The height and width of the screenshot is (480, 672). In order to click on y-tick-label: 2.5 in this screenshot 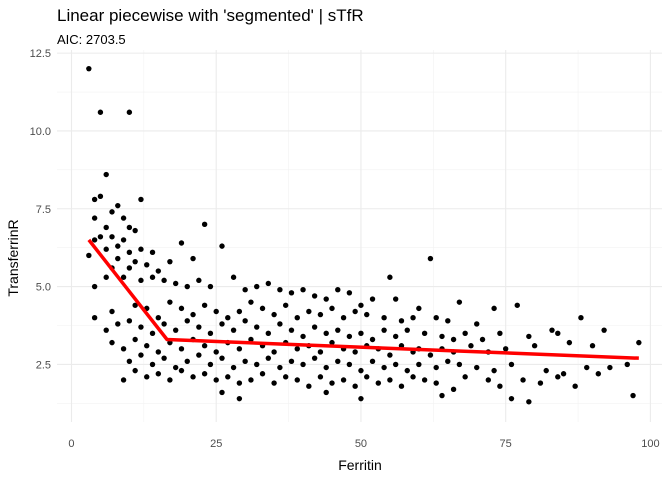, I will do `click(43, 365)`.